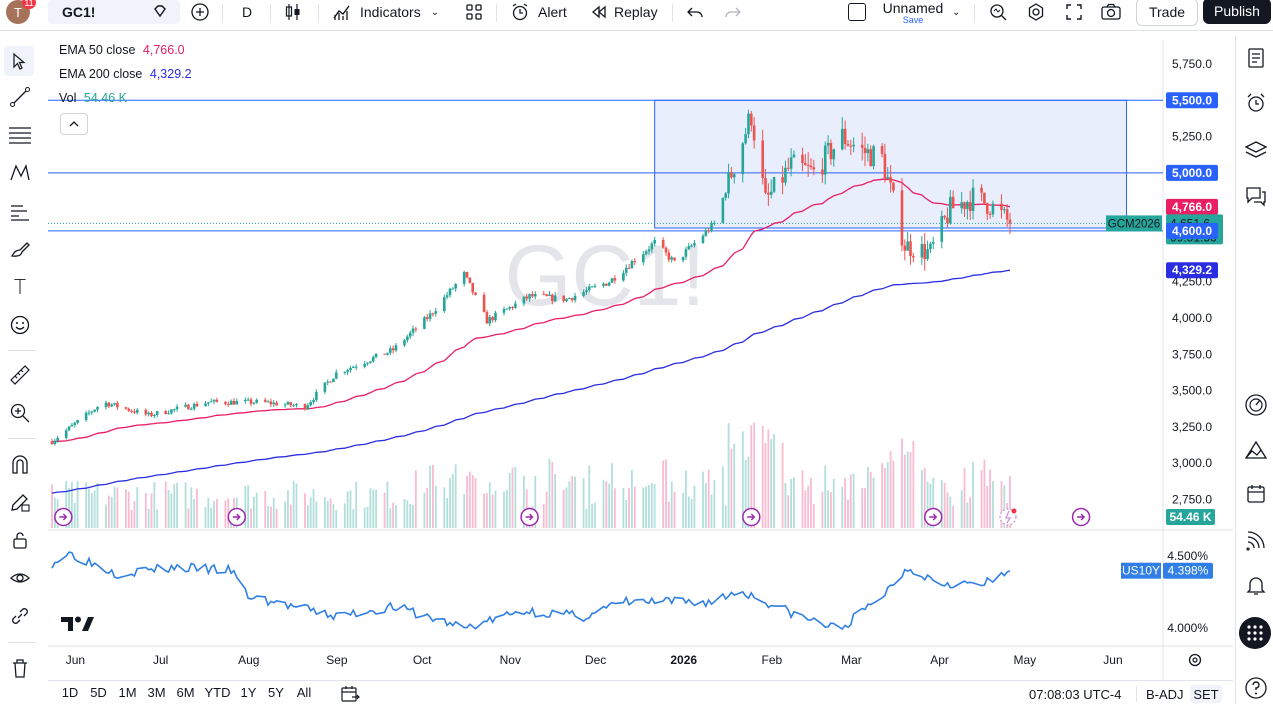 Image resolution: width=1273 pixels, height=705 pixels. Describe the element at coordinates (200, 12) in the screenshot. I see `compare-symbol-button` at that location.